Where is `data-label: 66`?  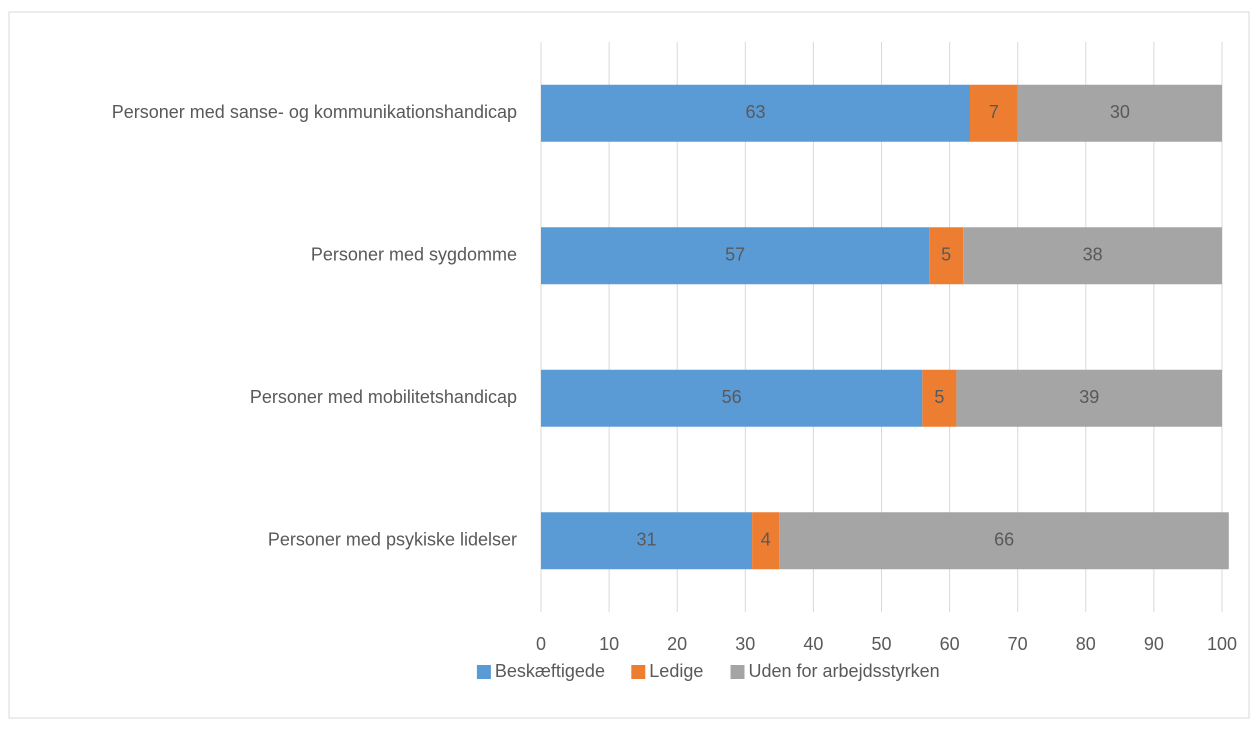
data-label: 66 is located at coordinates (1004, 540).